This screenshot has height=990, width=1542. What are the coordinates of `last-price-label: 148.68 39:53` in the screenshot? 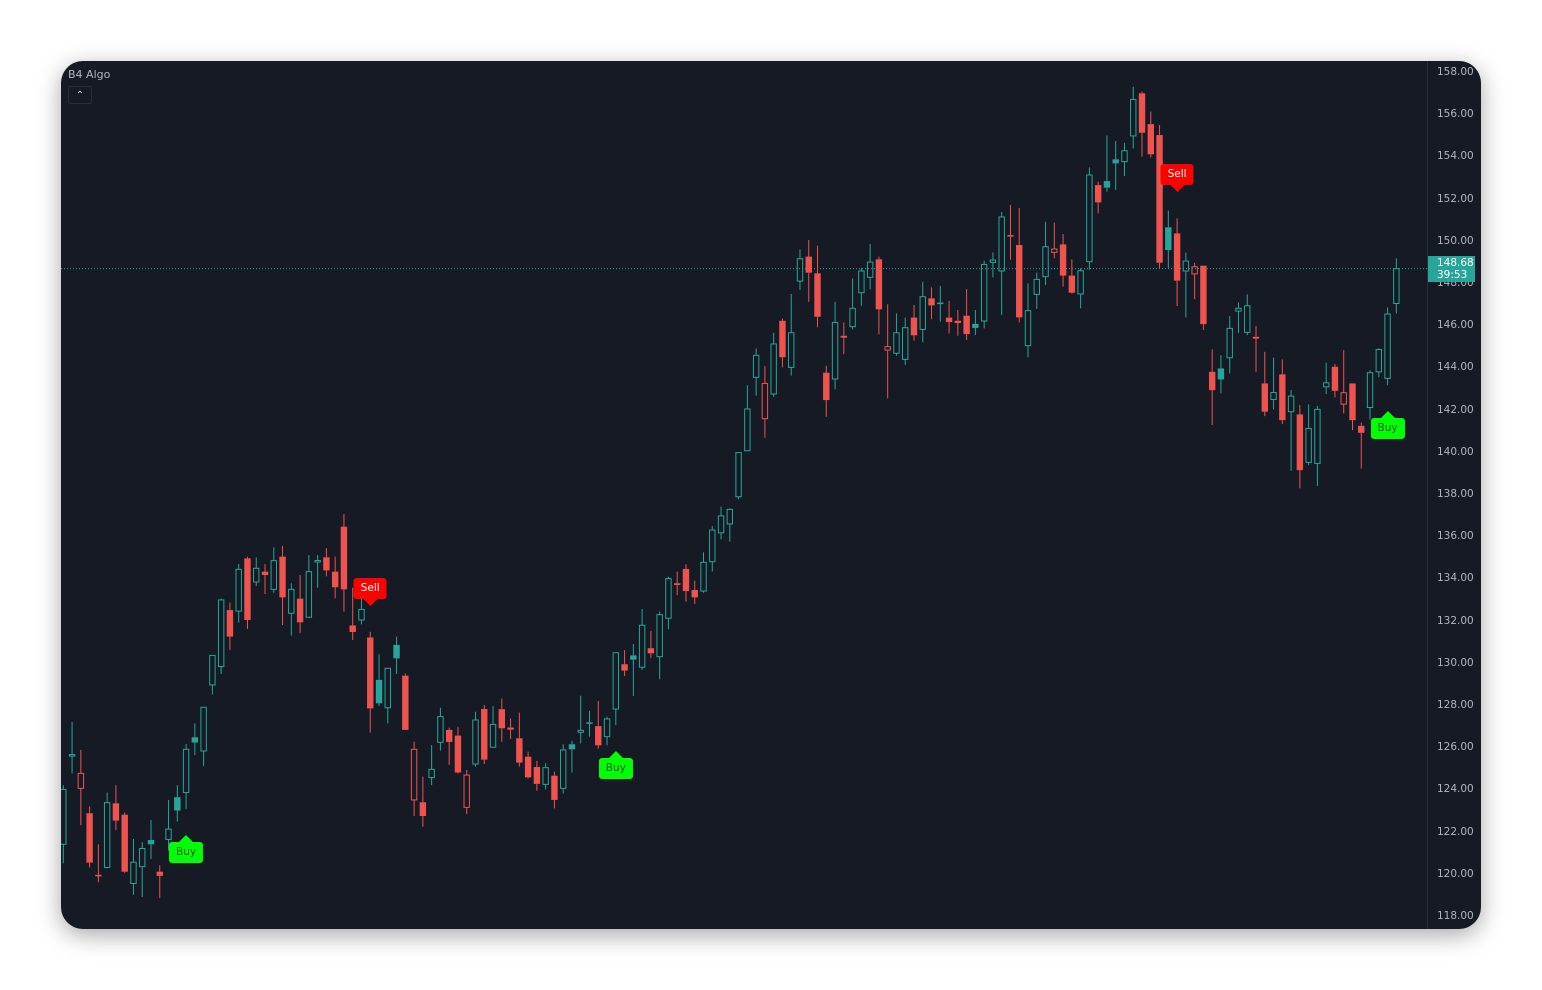 It's located at (1451, 268).